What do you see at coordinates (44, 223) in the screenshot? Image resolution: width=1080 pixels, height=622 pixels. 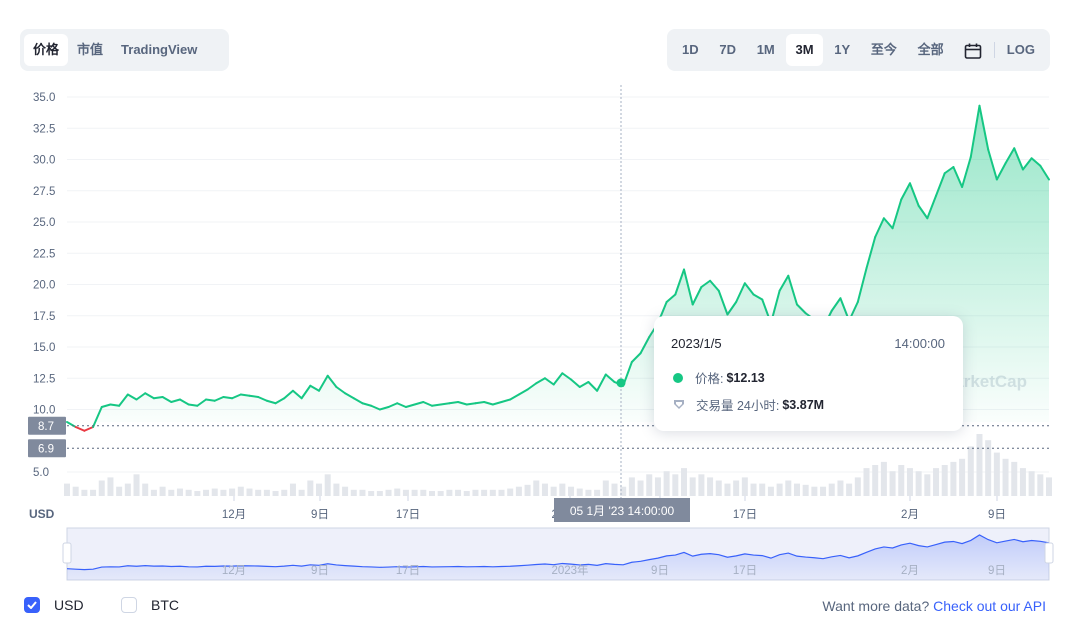 I see `y-tick-label: 25.0` at bounding box center [44, 223].